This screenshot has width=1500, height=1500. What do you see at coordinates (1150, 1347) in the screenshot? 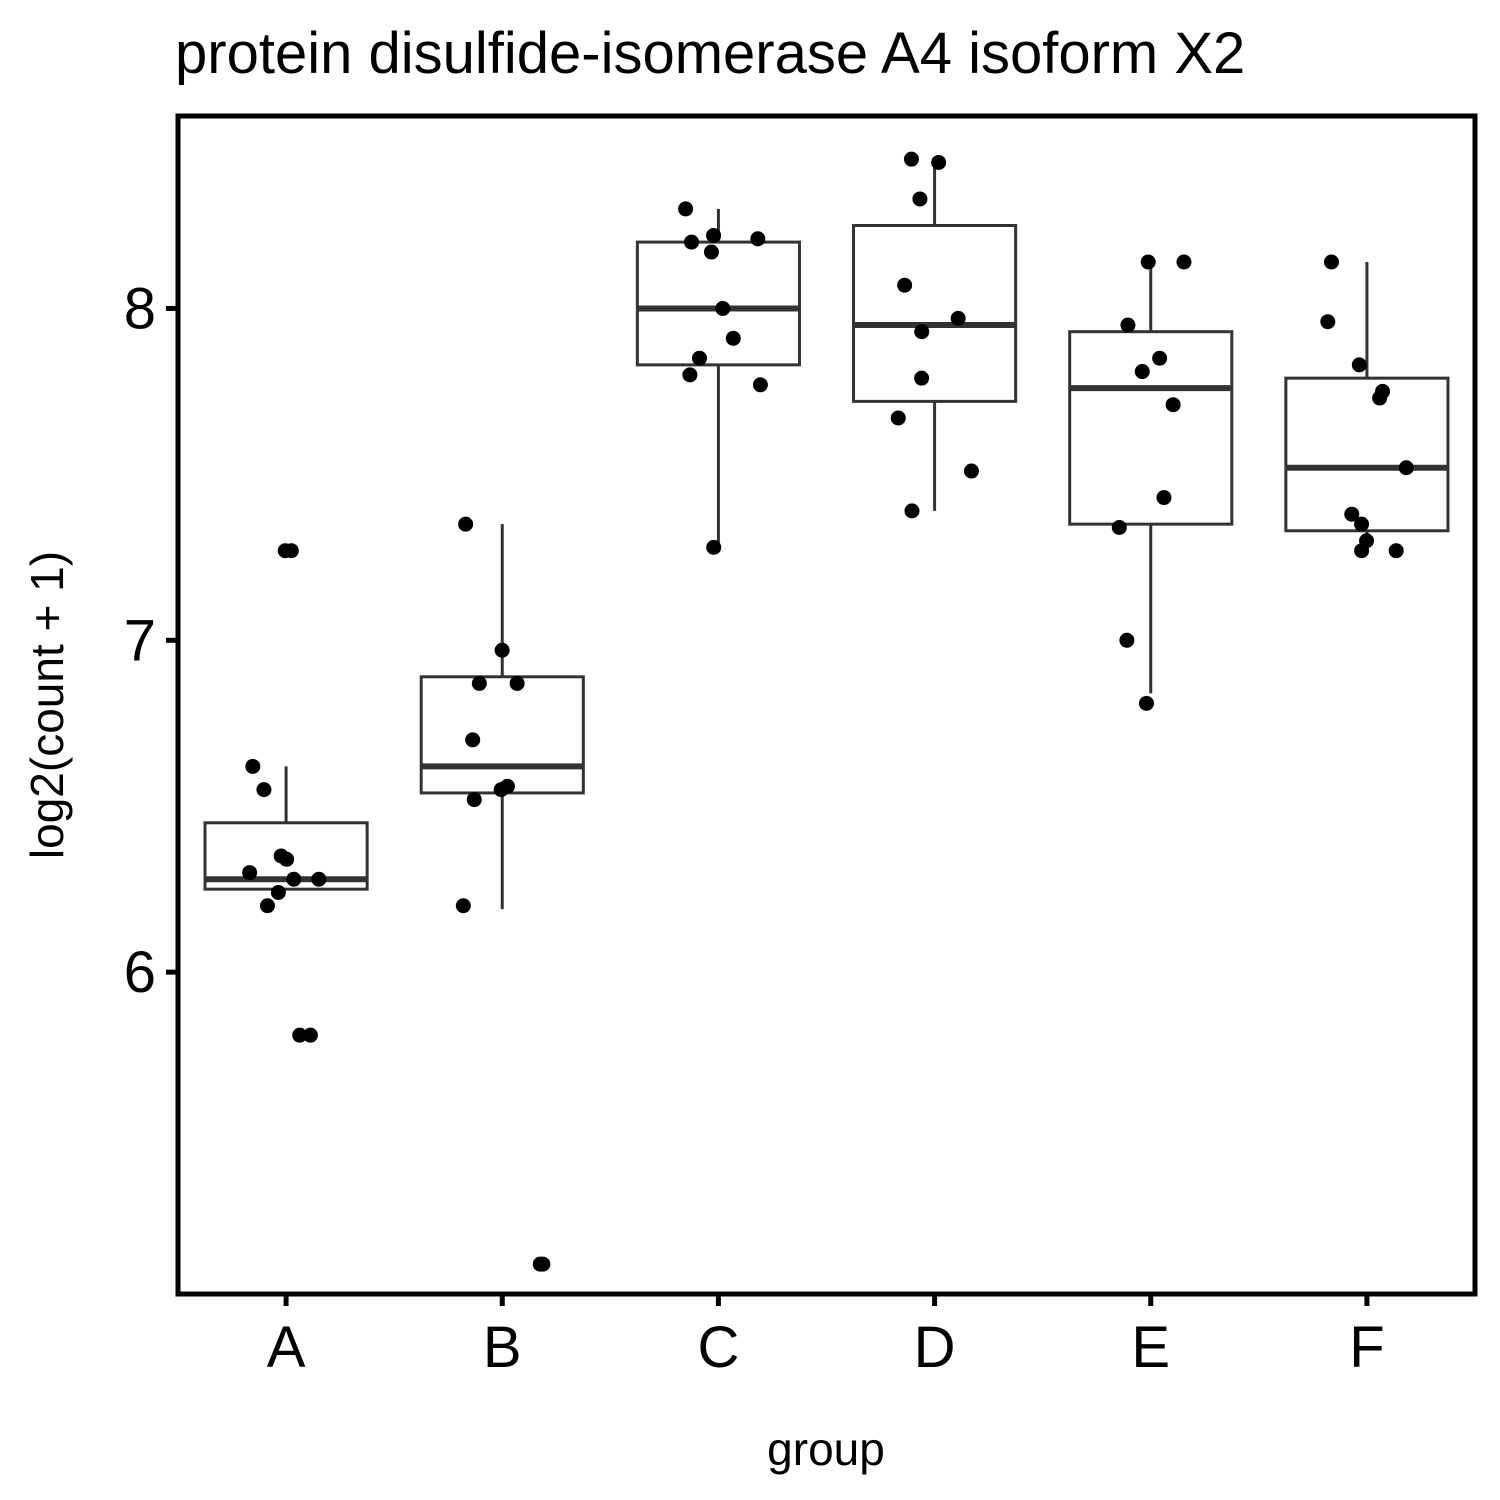
I see `x-tick-label: E` at bounding box center [1150, 1347].